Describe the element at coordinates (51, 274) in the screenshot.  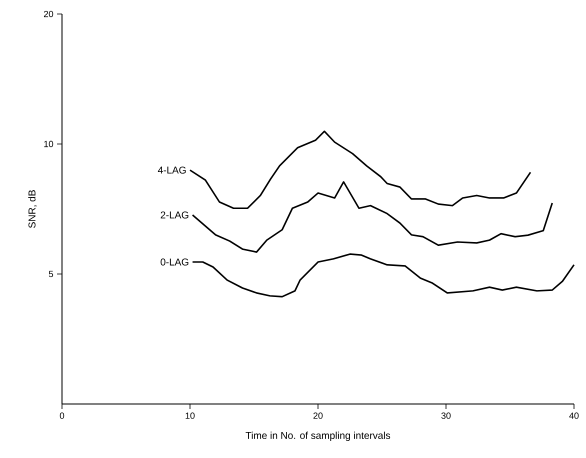
I see `y-tick-label: 5` at that location.